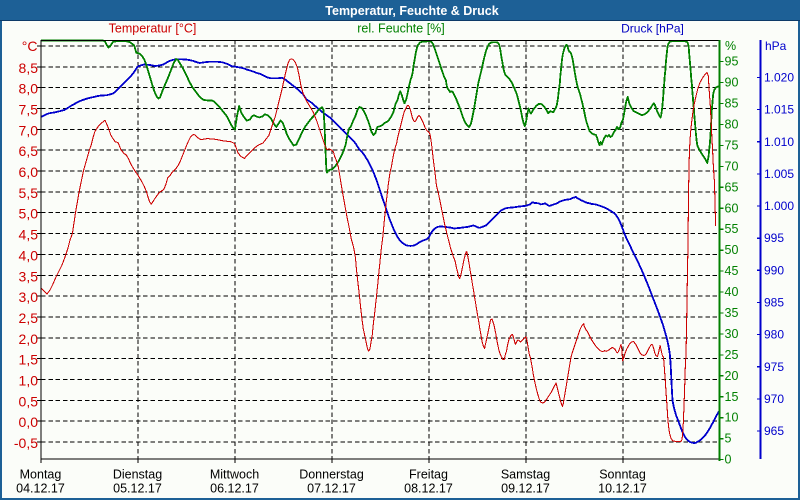  What do you see at coordinates (732, 104) in the screenshot?
I see `svg-text: 85` at bounding box center [732, 104].